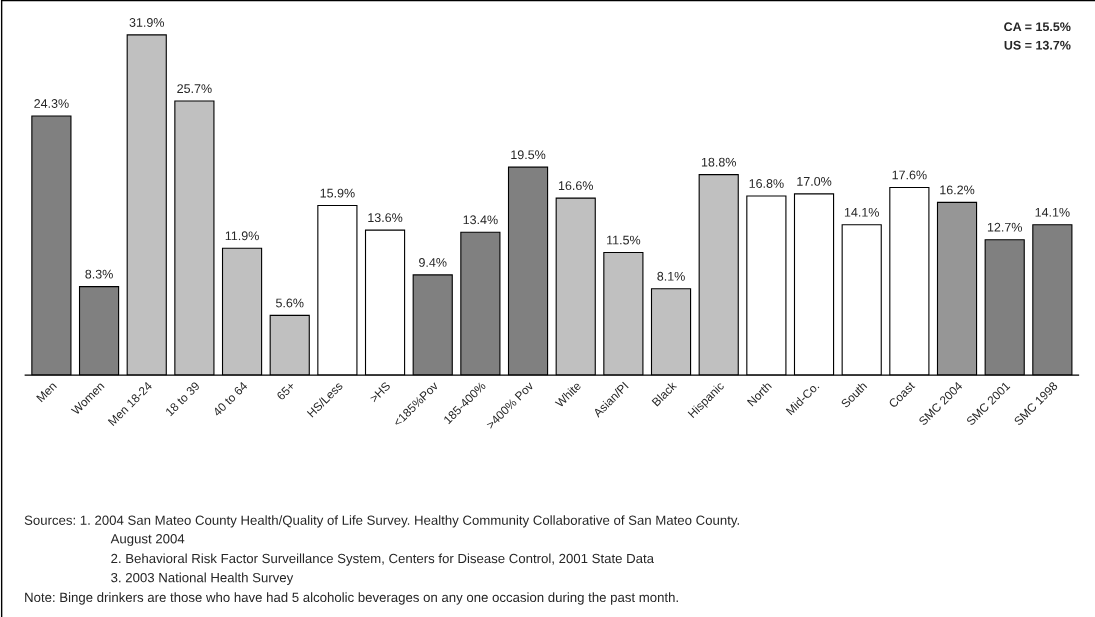  Describe the element at coordinates (1037, 45) in the screenshot. I see `annotation: US = 13.7%` at that location.